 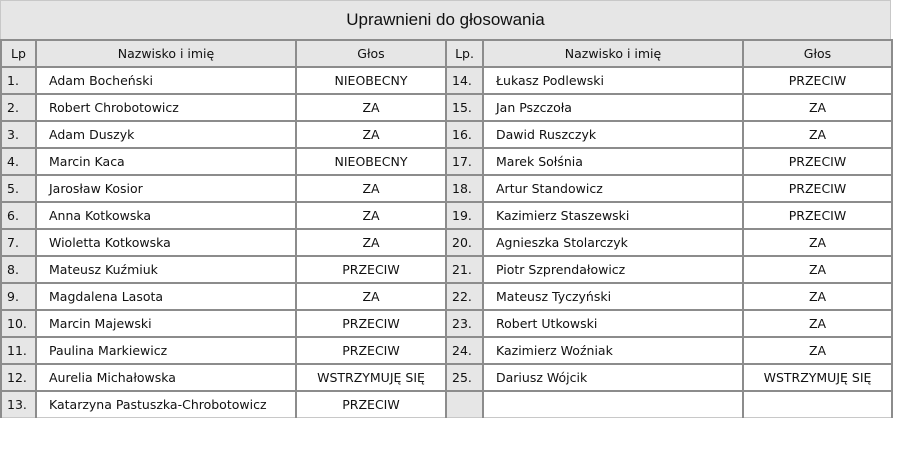 I want to click on header-vote-right: Głos, so click(x=817, y=53).